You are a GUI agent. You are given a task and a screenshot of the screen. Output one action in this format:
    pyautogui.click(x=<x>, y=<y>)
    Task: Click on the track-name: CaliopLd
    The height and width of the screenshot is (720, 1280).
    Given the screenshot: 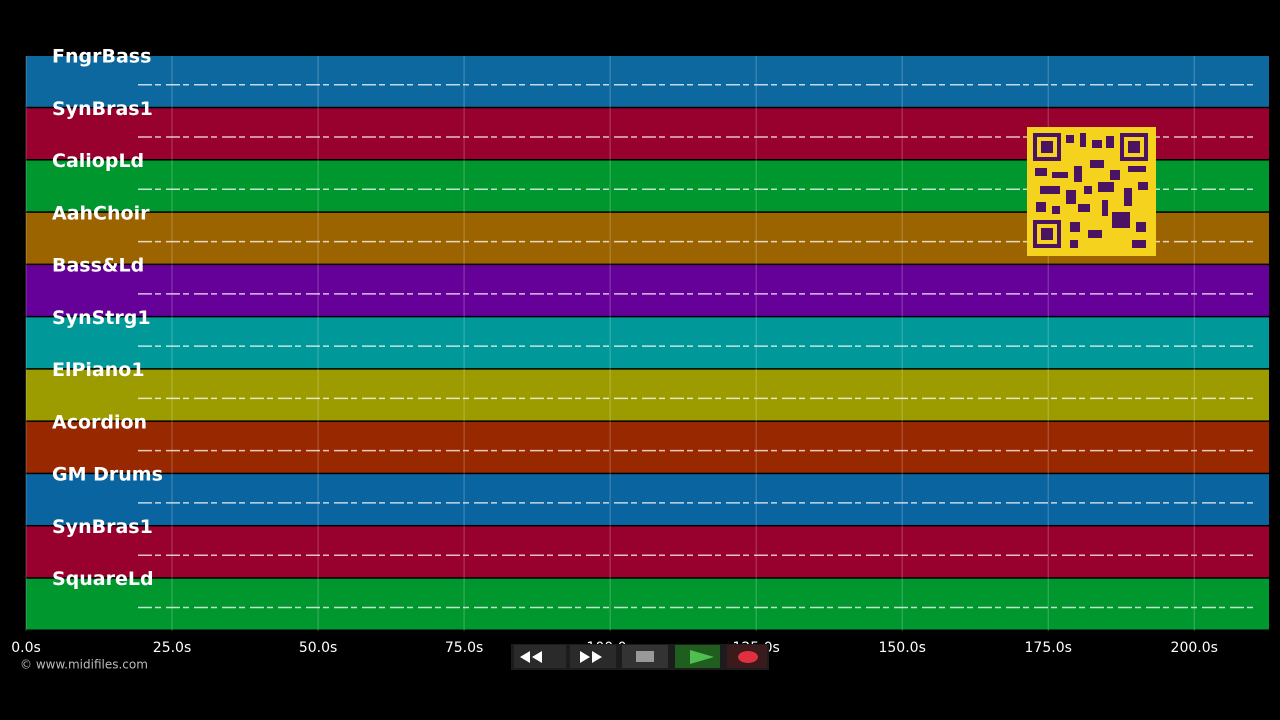 What is the action you would take?
    pyautogui.click(x=98, y=161)
    